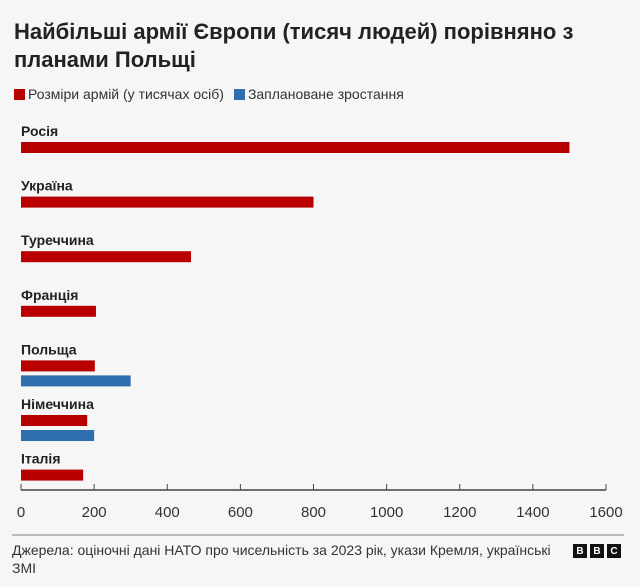 The height and width of the screenshot is (587, 640). What do you see at coordinates (126, 94) in the screenshot?
I see `legend-label: Розміри армій (у тисячах осіб)` at bounding box center [126, 94].